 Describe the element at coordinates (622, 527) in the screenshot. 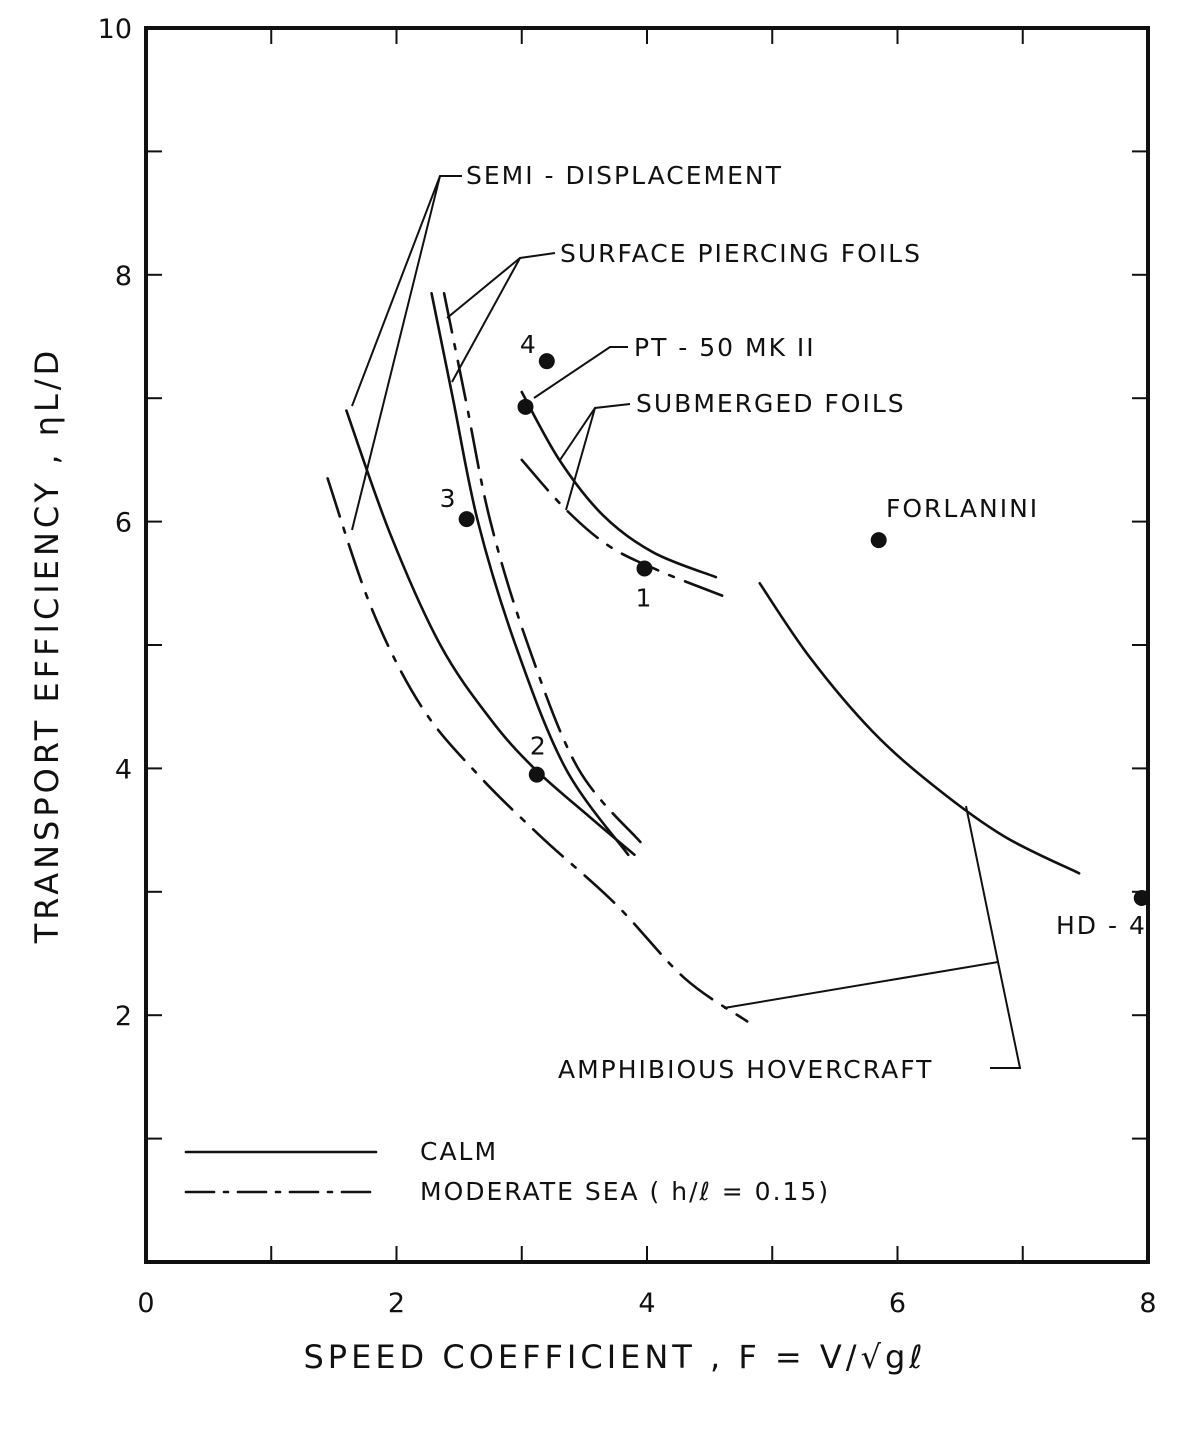

I see `submerged-foils-curve-dash-dot` at that location.